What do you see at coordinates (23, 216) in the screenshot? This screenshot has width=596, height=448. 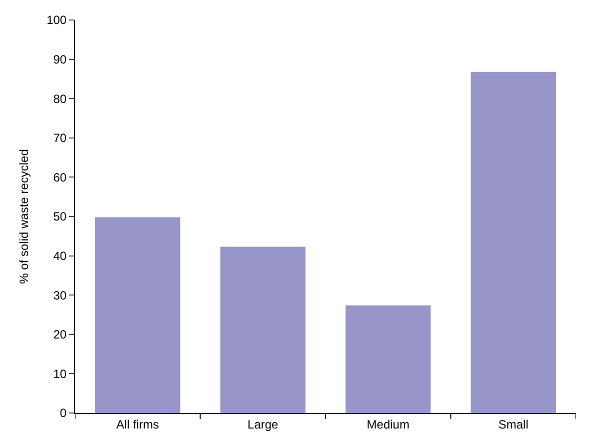 I see `y-axis-title: % of solid waste recycled` at bounding box center [23, 216].